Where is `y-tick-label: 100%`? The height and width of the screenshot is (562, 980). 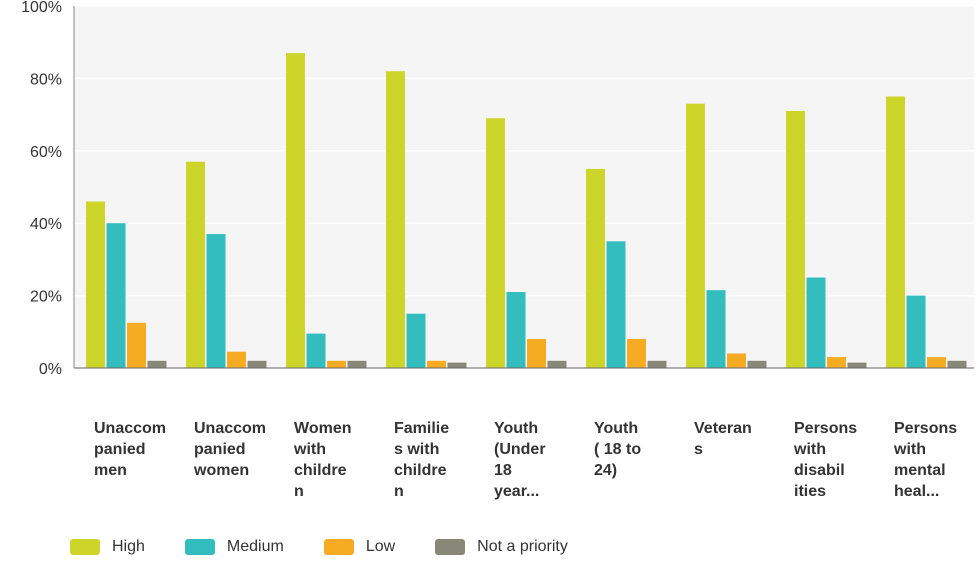
y-tick-label: 100% is located at coordinates (41, 8).